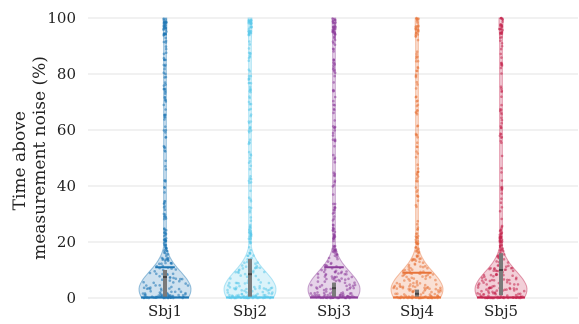 This screenshot has width=579, height=324. I want to click on y-tick-label: 60, so click(66, 130).